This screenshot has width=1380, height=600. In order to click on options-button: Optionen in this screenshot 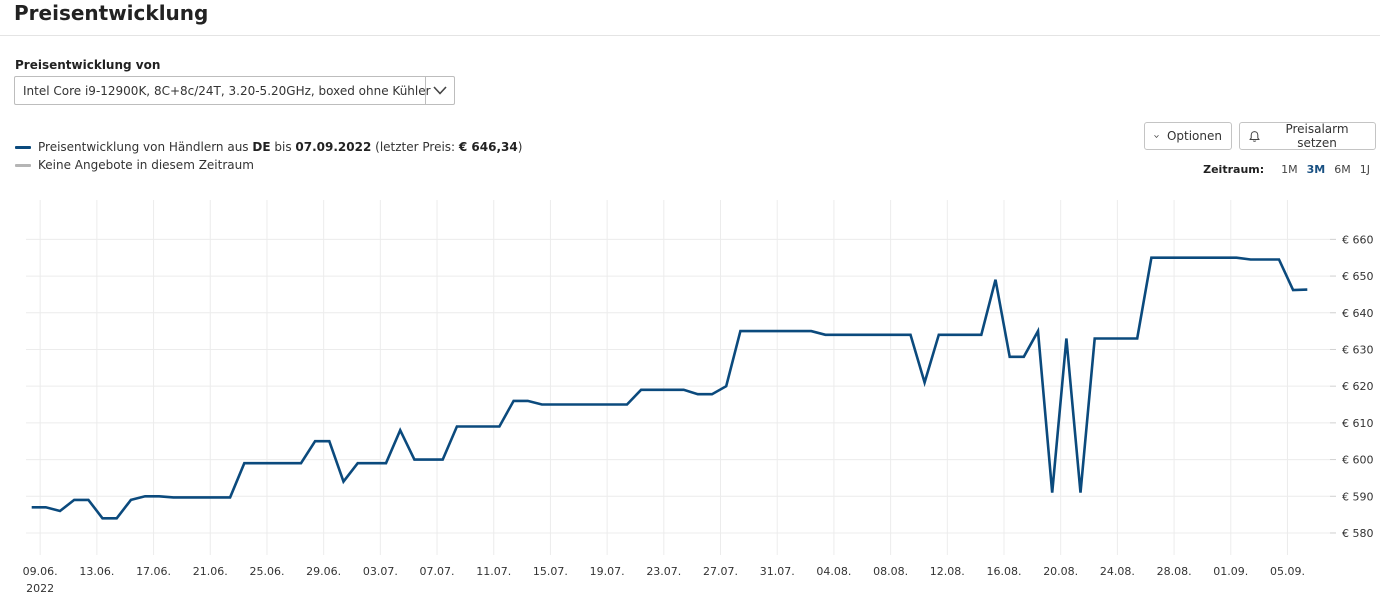, I will do `click(1188, 136)`.